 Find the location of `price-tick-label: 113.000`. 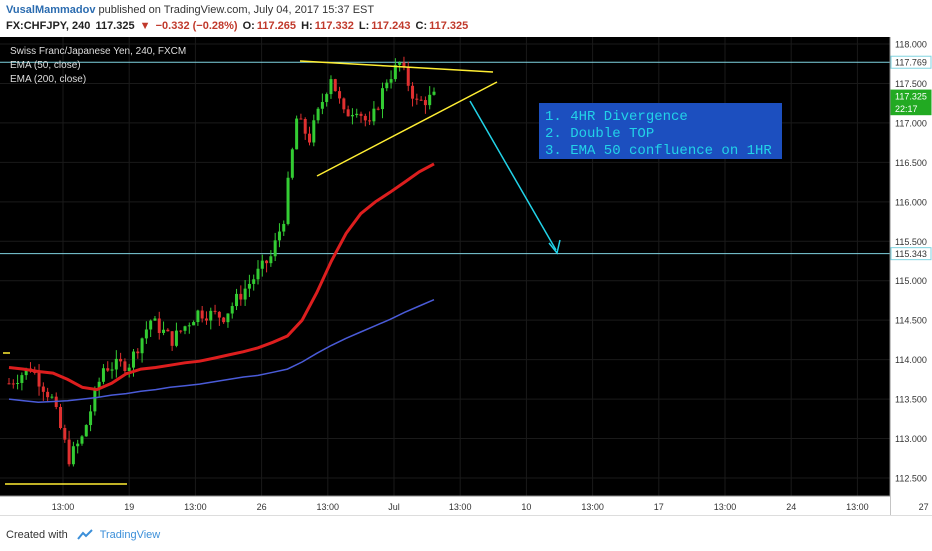

price-tick-label: 113.000 is located at coordinates (911, 439).